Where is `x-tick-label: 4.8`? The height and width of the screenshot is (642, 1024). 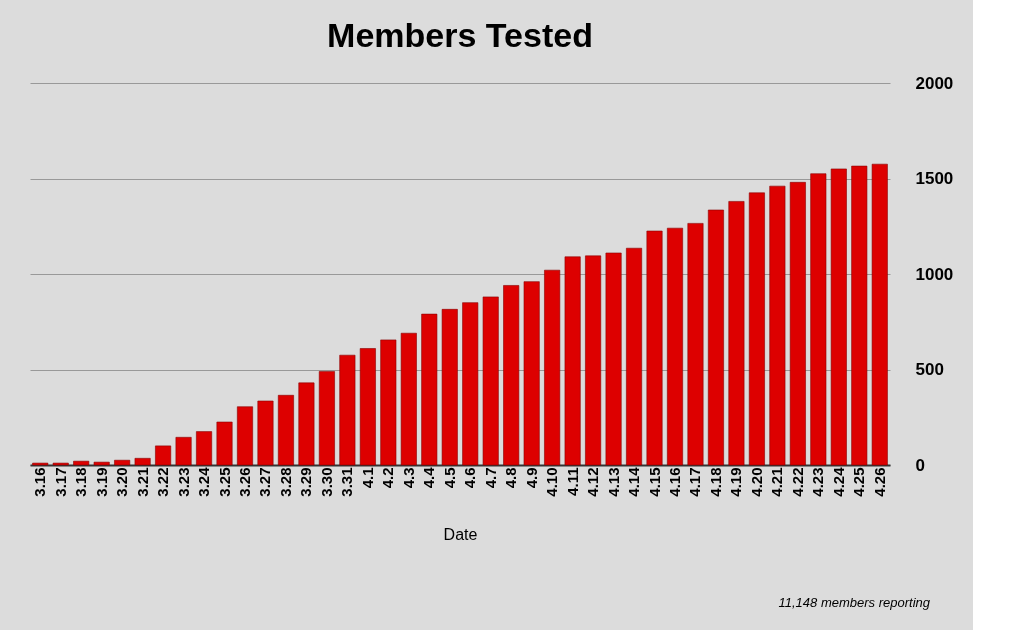
x-tick-label: 4.8 is located at coordinates (511, 478).